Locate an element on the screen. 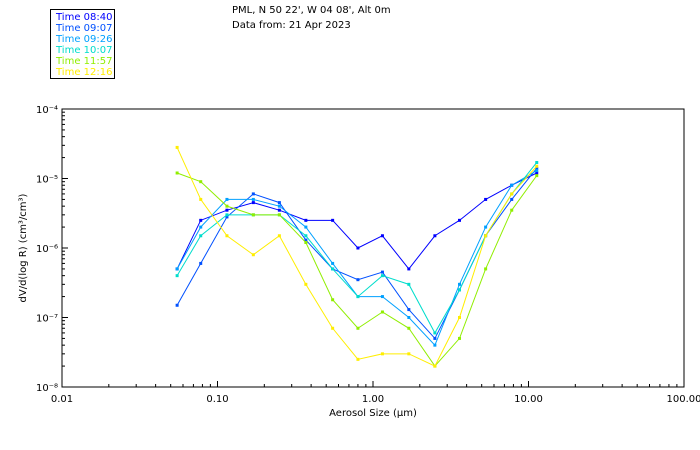  legend-entry-0: Time 08:40 is located at coordinates (84, 17).